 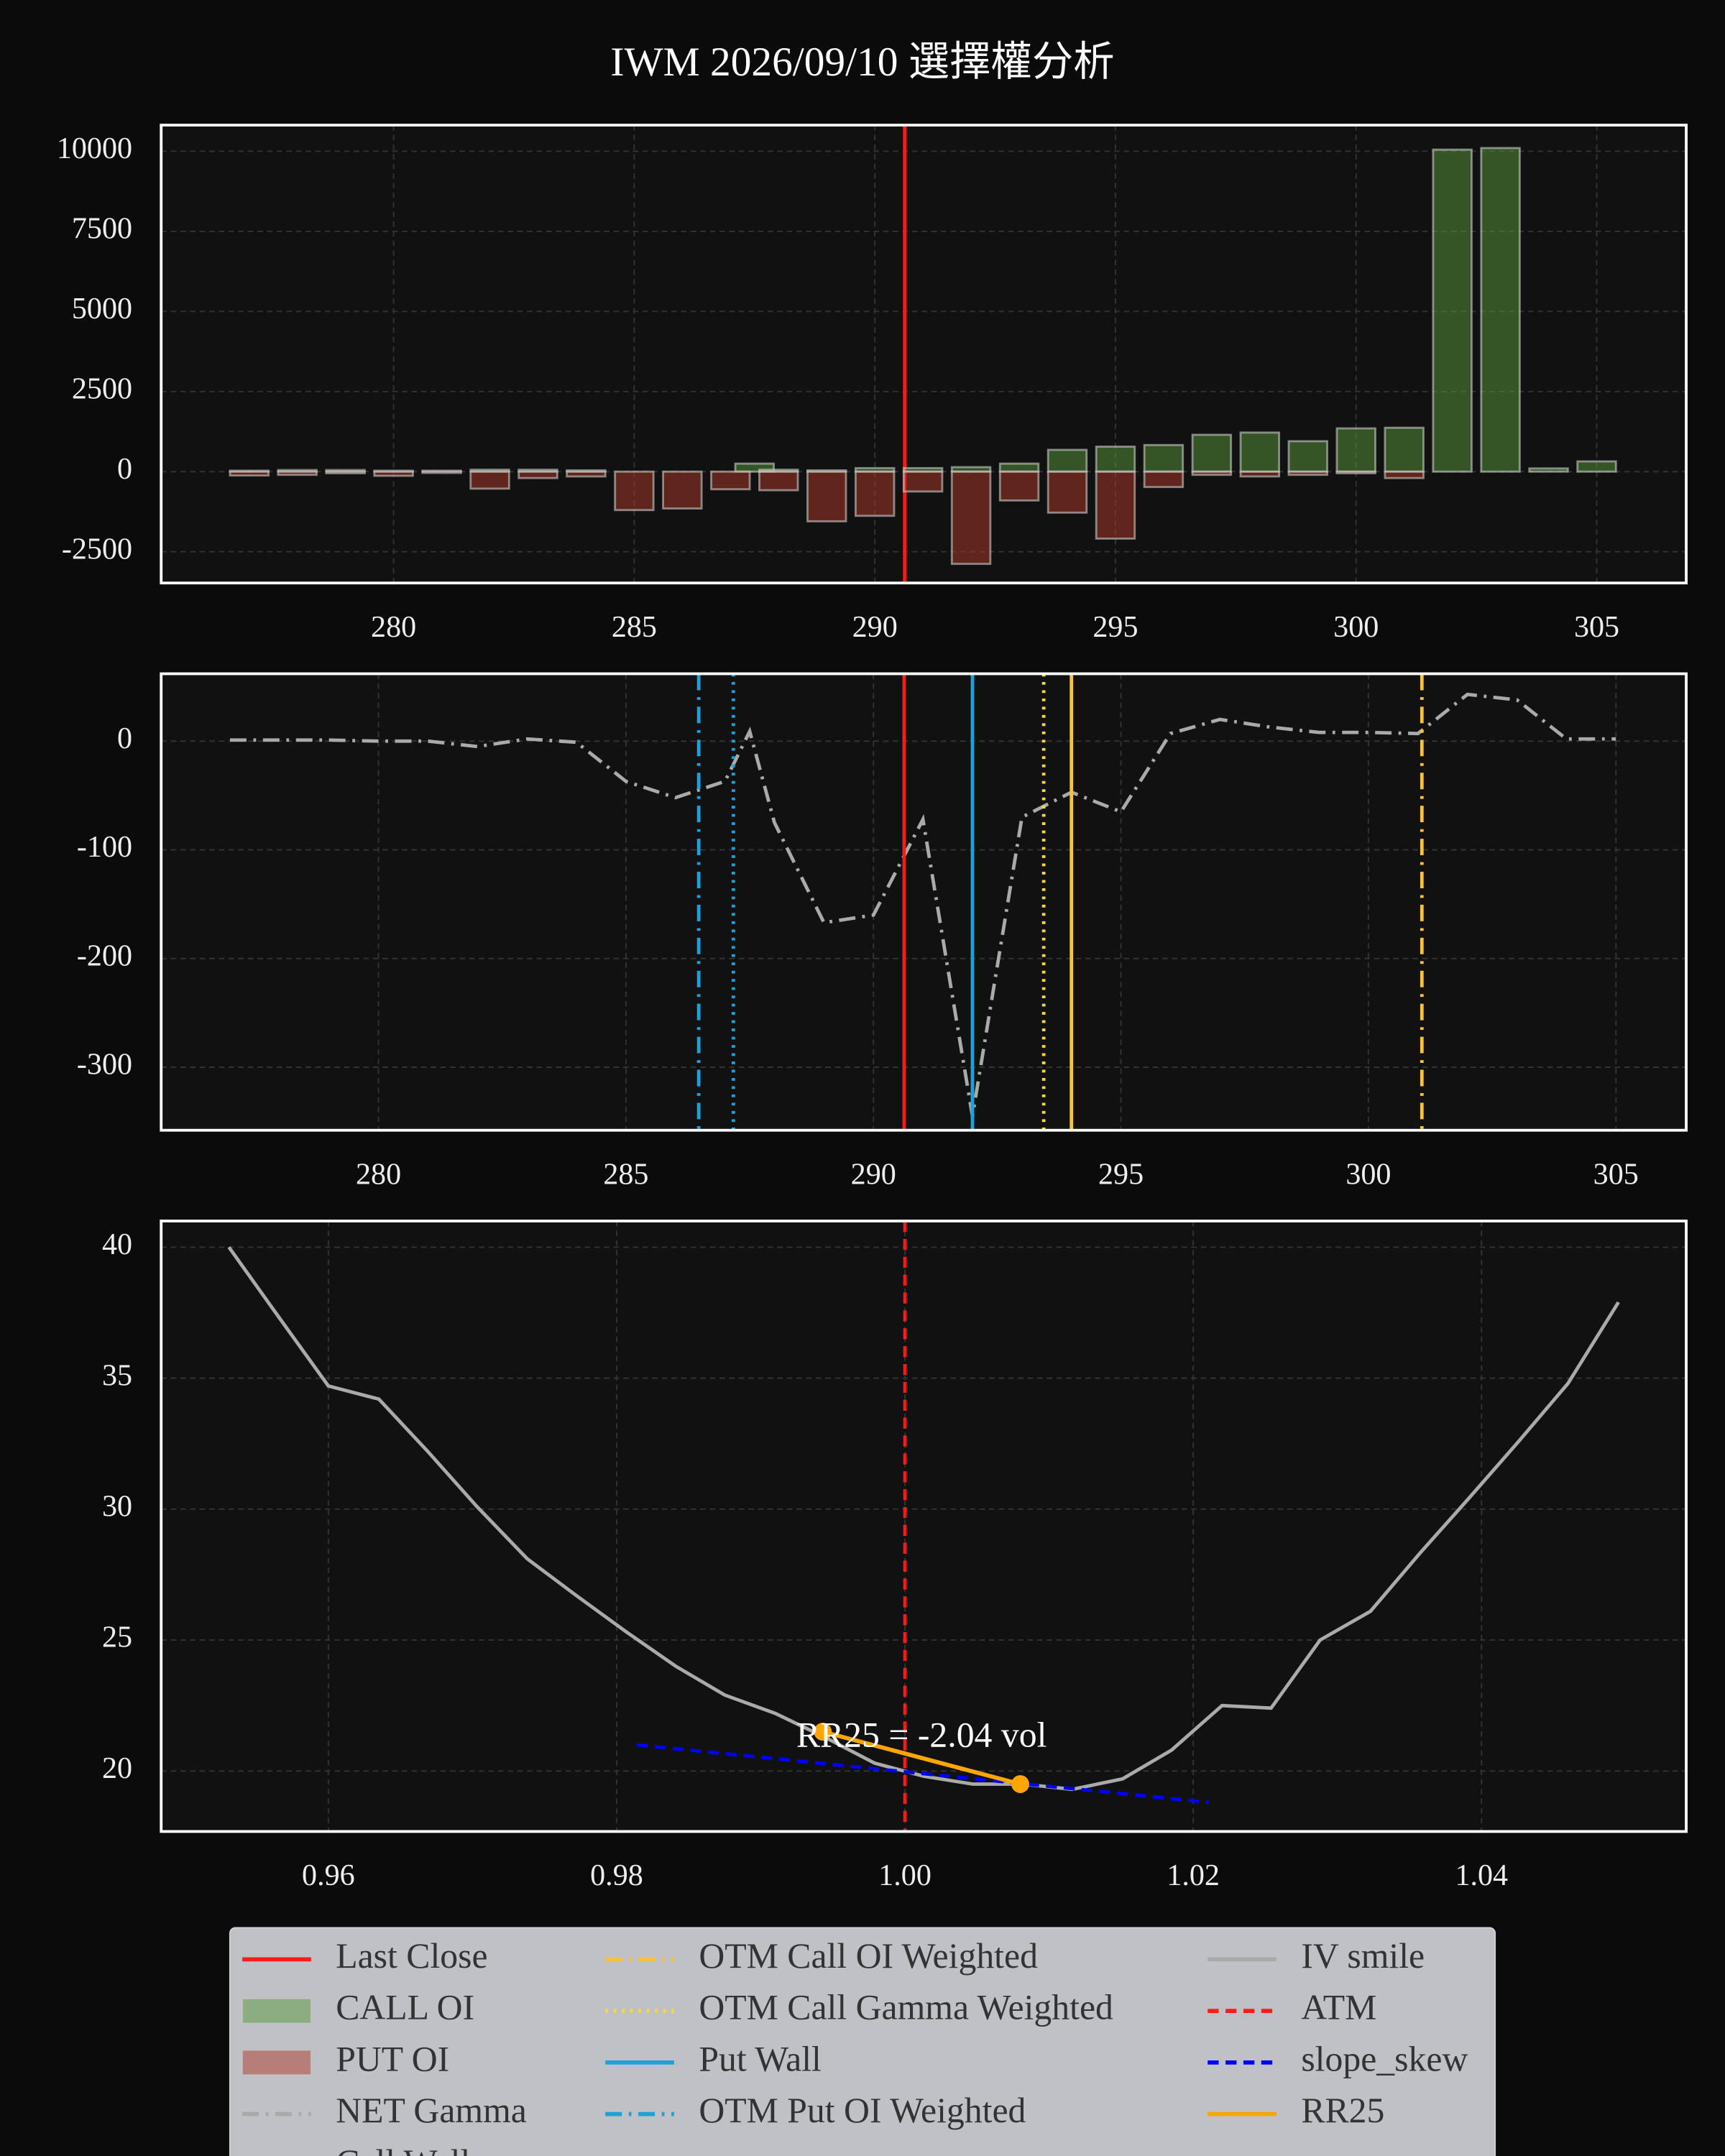 What do you see at coordinates (1121, 1174) in the screenshot?
I see `x-tick-label: 295` at bounding box center [1121, 1174].